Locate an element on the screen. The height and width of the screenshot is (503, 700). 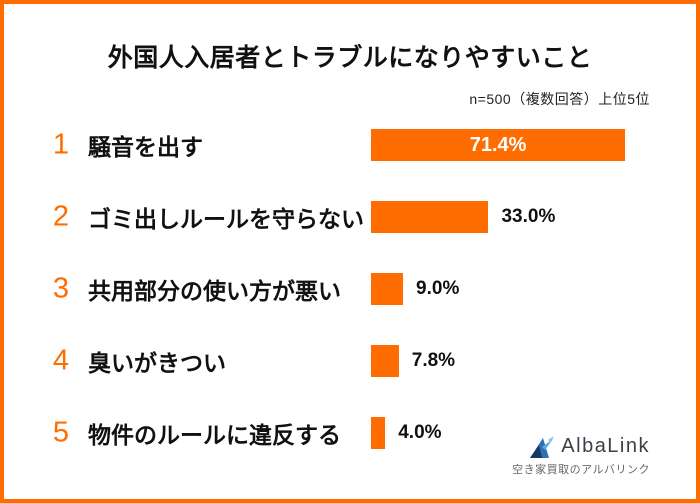
value-label: 71.4% is located at coordinates (498, 144).